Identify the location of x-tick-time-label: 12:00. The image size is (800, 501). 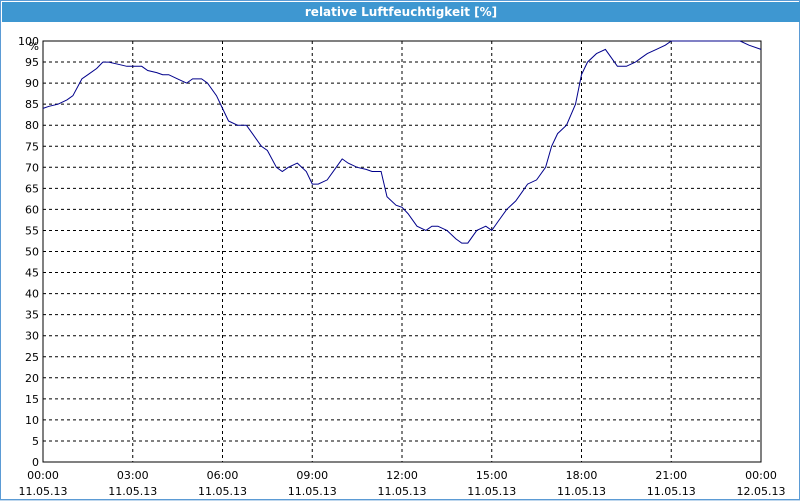
(402, 475).